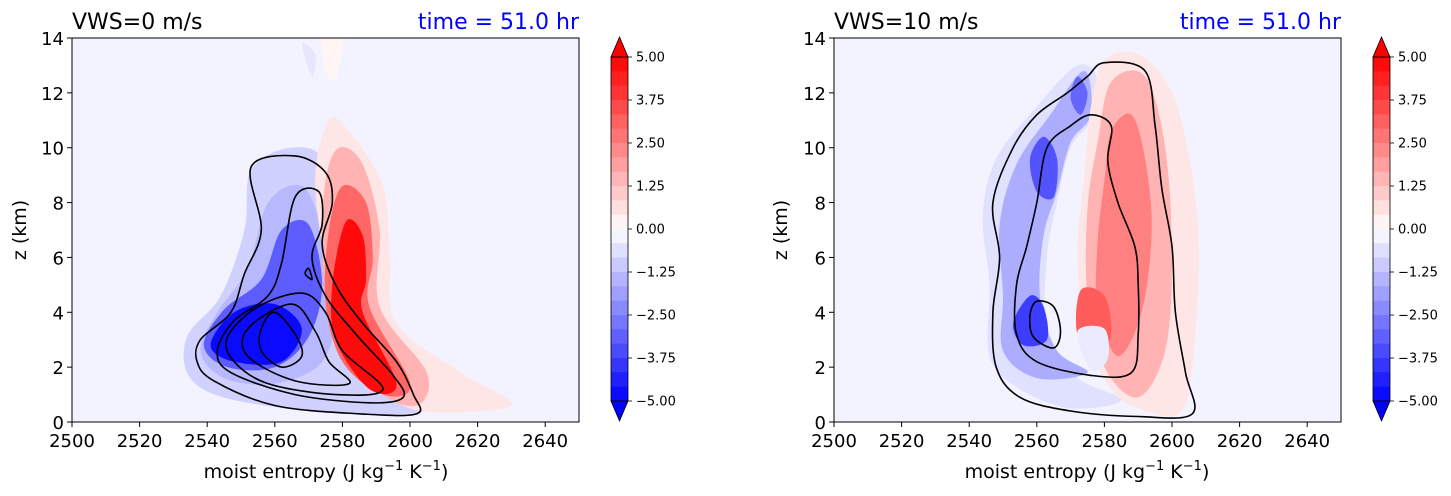 This screenshot has width=1451, height=496. I want to click on colorbar-tick-label-1-6: −2.50, so click(1418, 316).